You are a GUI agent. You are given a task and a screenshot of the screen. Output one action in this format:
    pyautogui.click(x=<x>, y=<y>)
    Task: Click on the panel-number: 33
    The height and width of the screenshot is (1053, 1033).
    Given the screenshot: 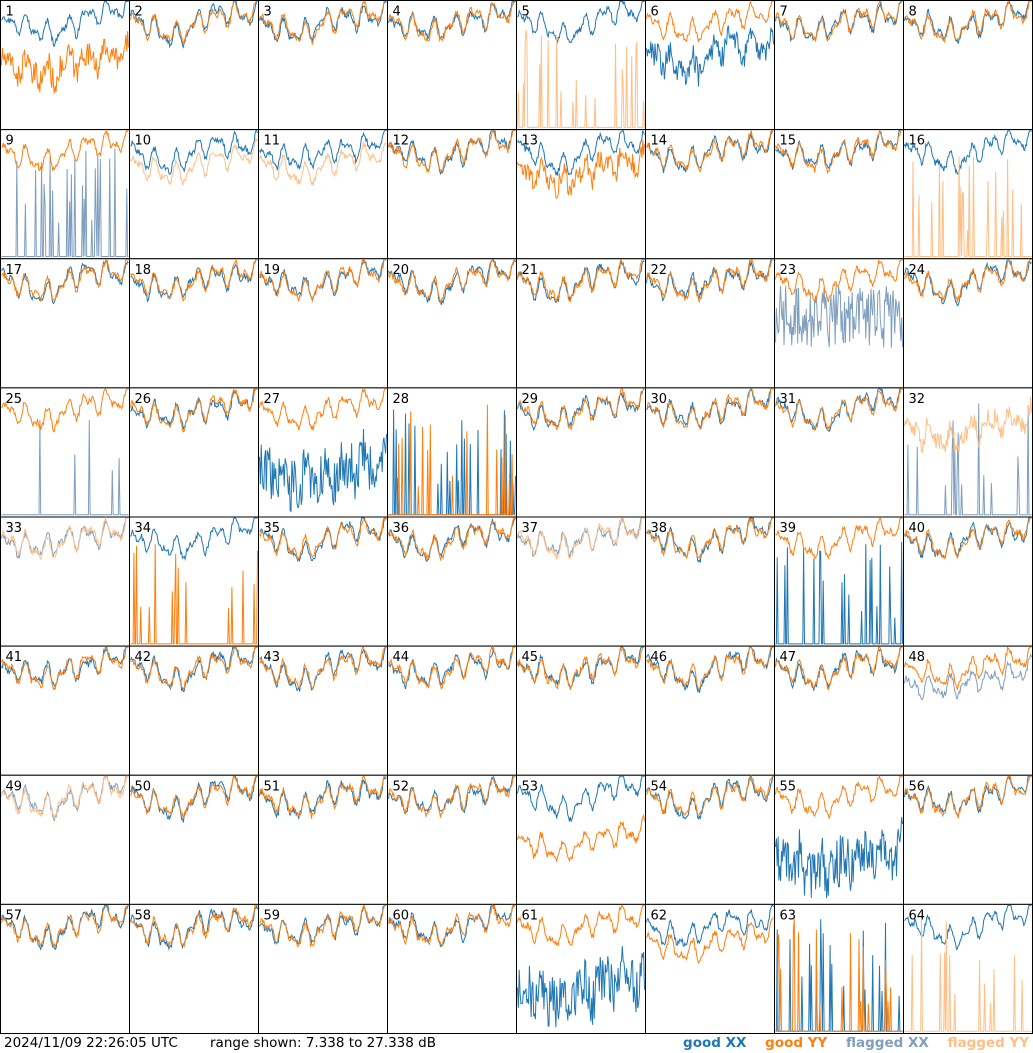 What is the action you would take?
    pyautogui.click(x=14, y=528)
    